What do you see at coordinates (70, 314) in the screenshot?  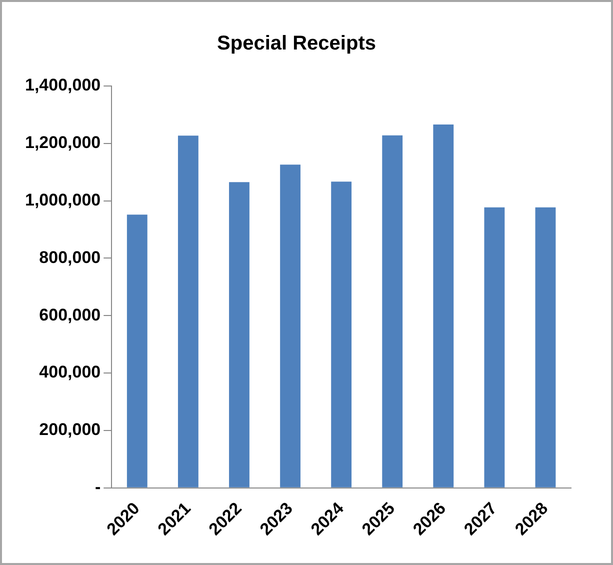 I see `y-tick-label: 600,000` at bounding box center [70, 314].